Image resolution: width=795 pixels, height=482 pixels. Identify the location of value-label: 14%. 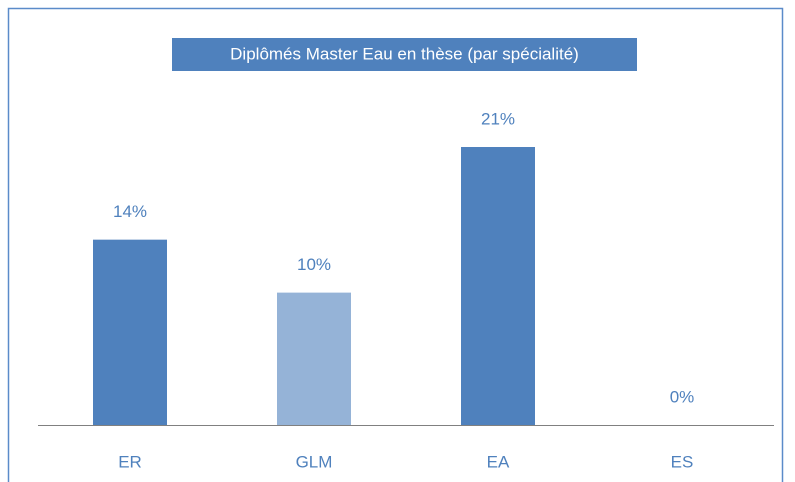
(130, 211).